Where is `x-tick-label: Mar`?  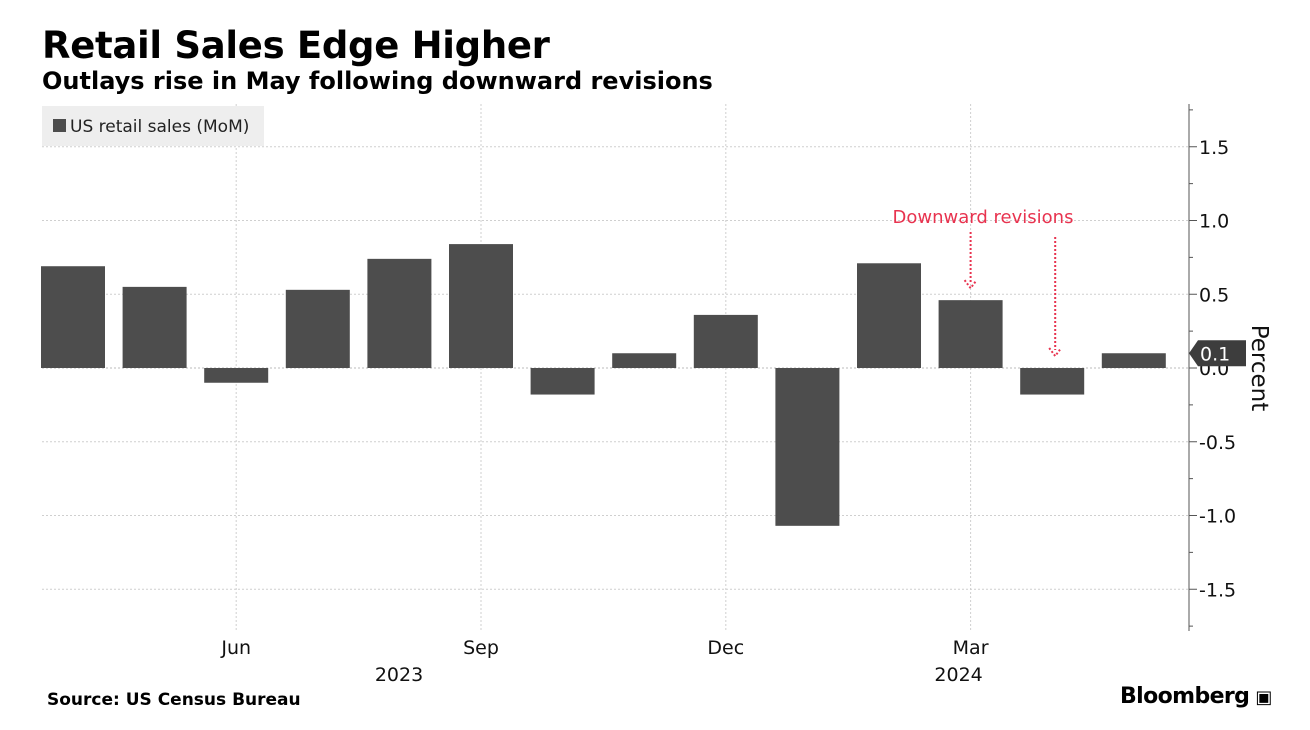
x-tick-label: Mar is located at coordinates (971, 648).